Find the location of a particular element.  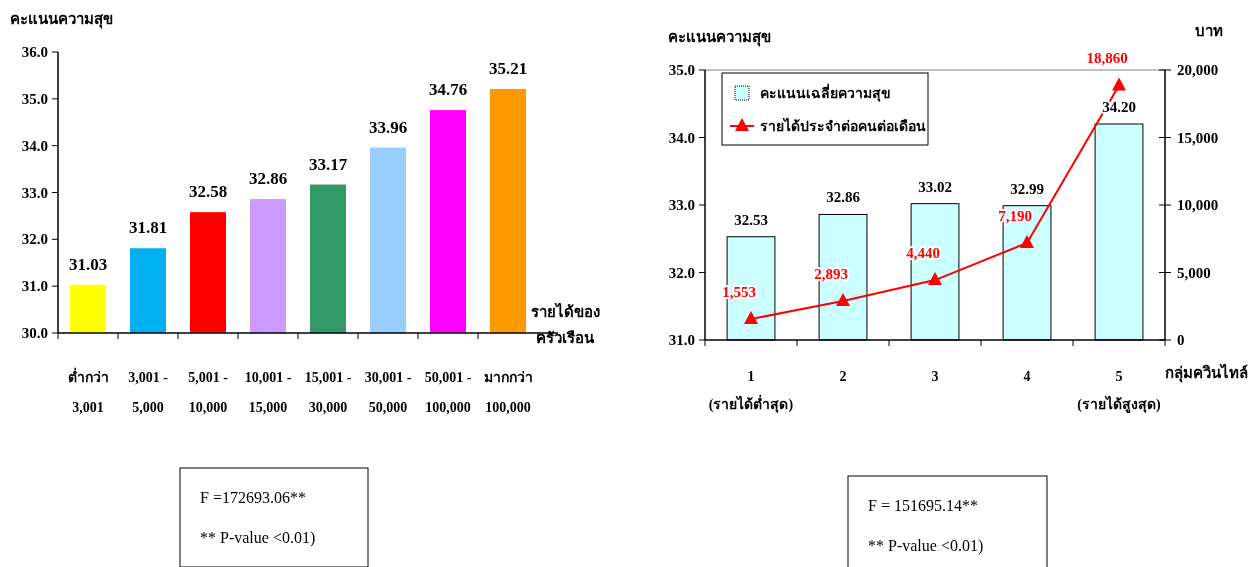

x-axis-title: กลุ่มควินไทล์ is located at coordinates (1206, 373).